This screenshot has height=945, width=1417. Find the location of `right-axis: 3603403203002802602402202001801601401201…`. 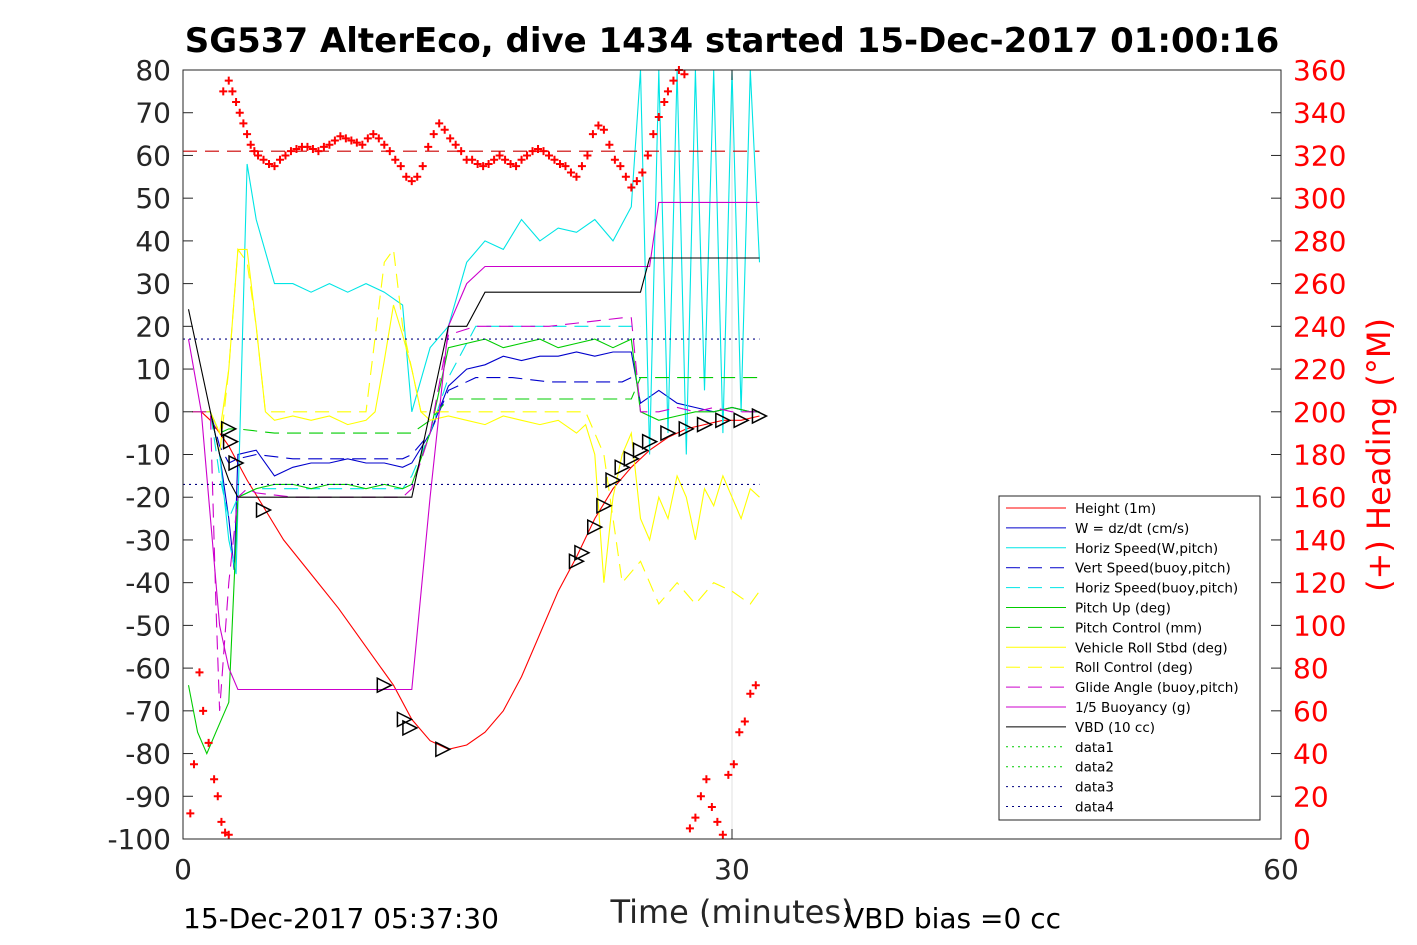

right-axis: 3603403203002802602402202001801601401201… is located at coordinates (1319, 455).